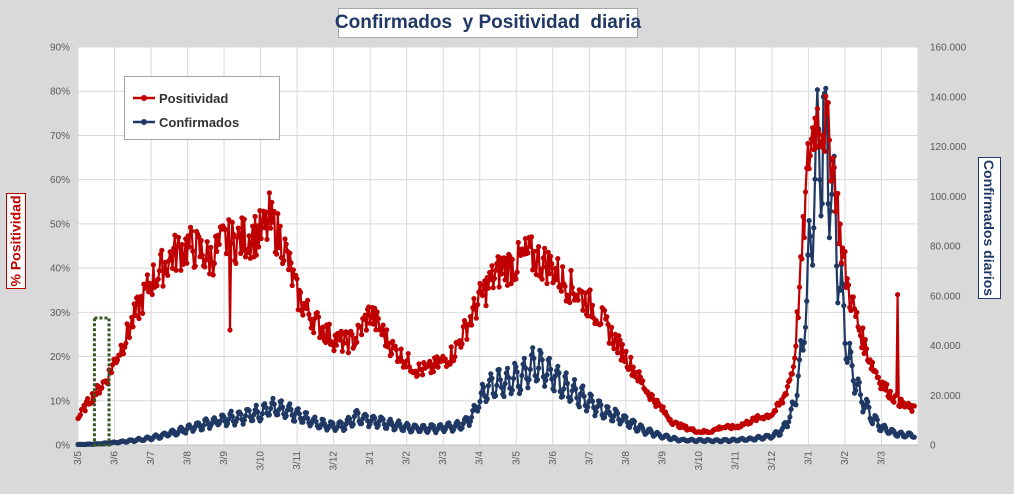 This screenshot has width=1014, height=494. I want to click on y-right-tick-label: 80.000, so click(945, 247).